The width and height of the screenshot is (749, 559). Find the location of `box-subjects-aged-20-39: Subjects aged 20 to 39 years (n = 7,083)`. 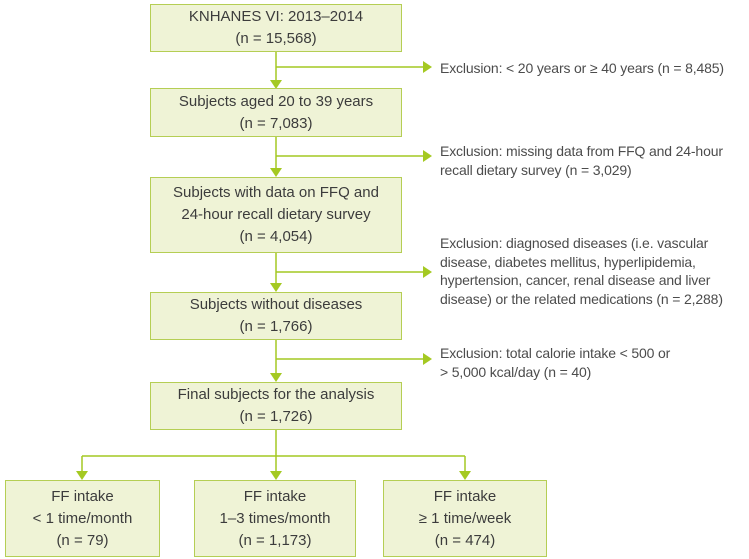

box-subjects-aged-20-39: Subjects aged 20 to 39 years (n = 7,083) is located at coordinates (276, 112).